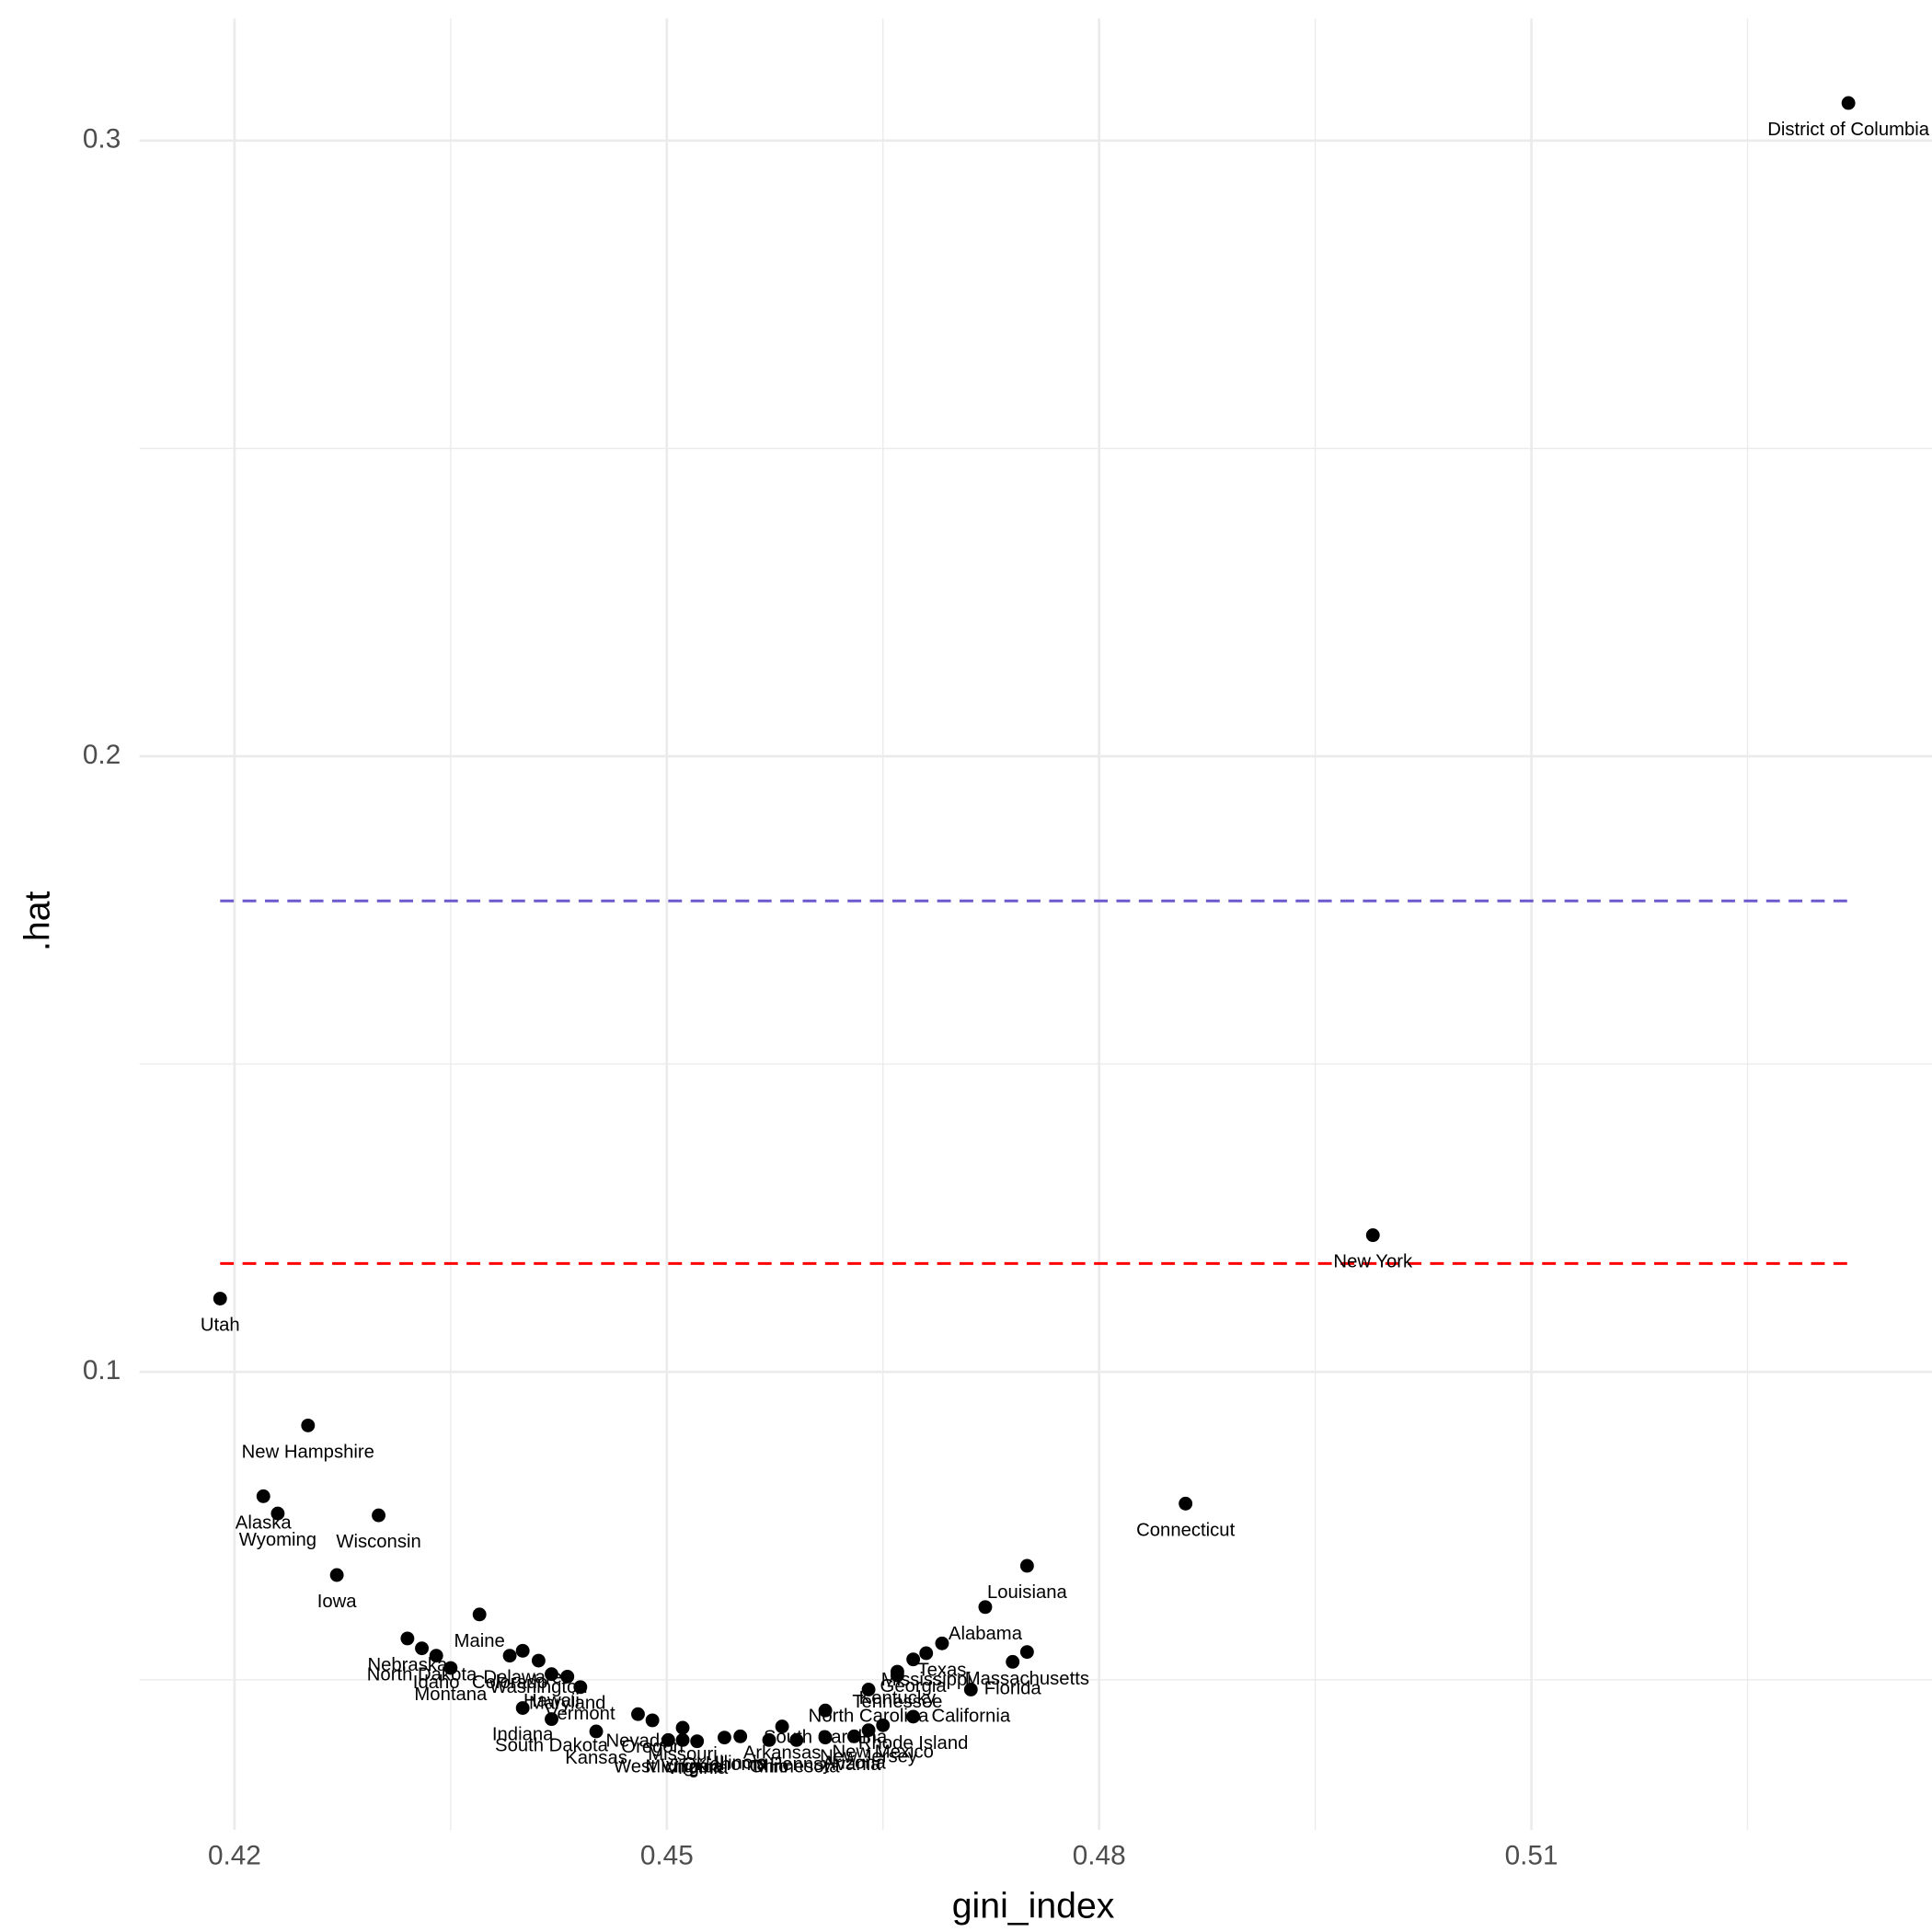 The height and width of the screenshot is (1932, 1932). Describe the element at coordinates (596, 1758) in the screenshot. I see `point-label: Kansas` at that location.